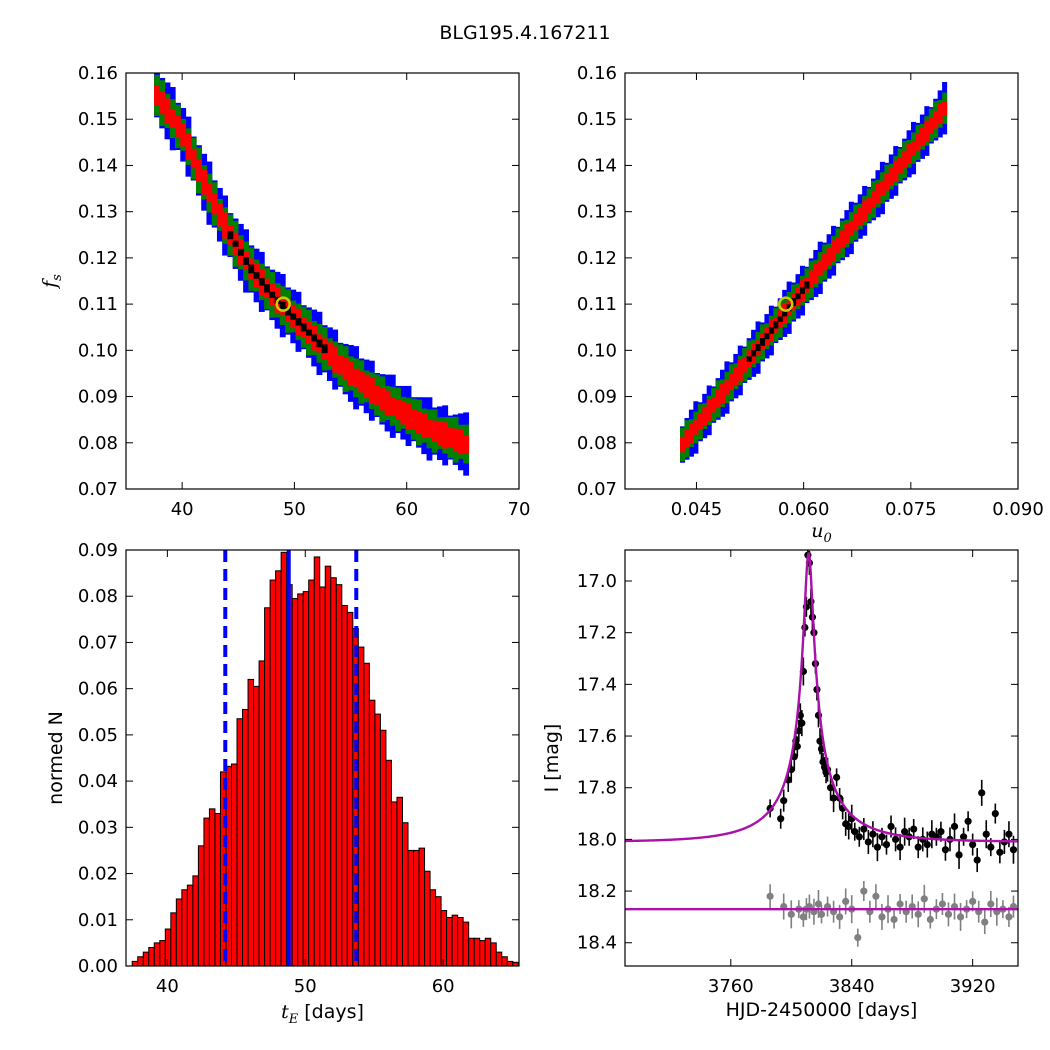 This screenshot has width=1050, height=1050. I want to click on x-tick-label: 0.075, so click(911, 509).